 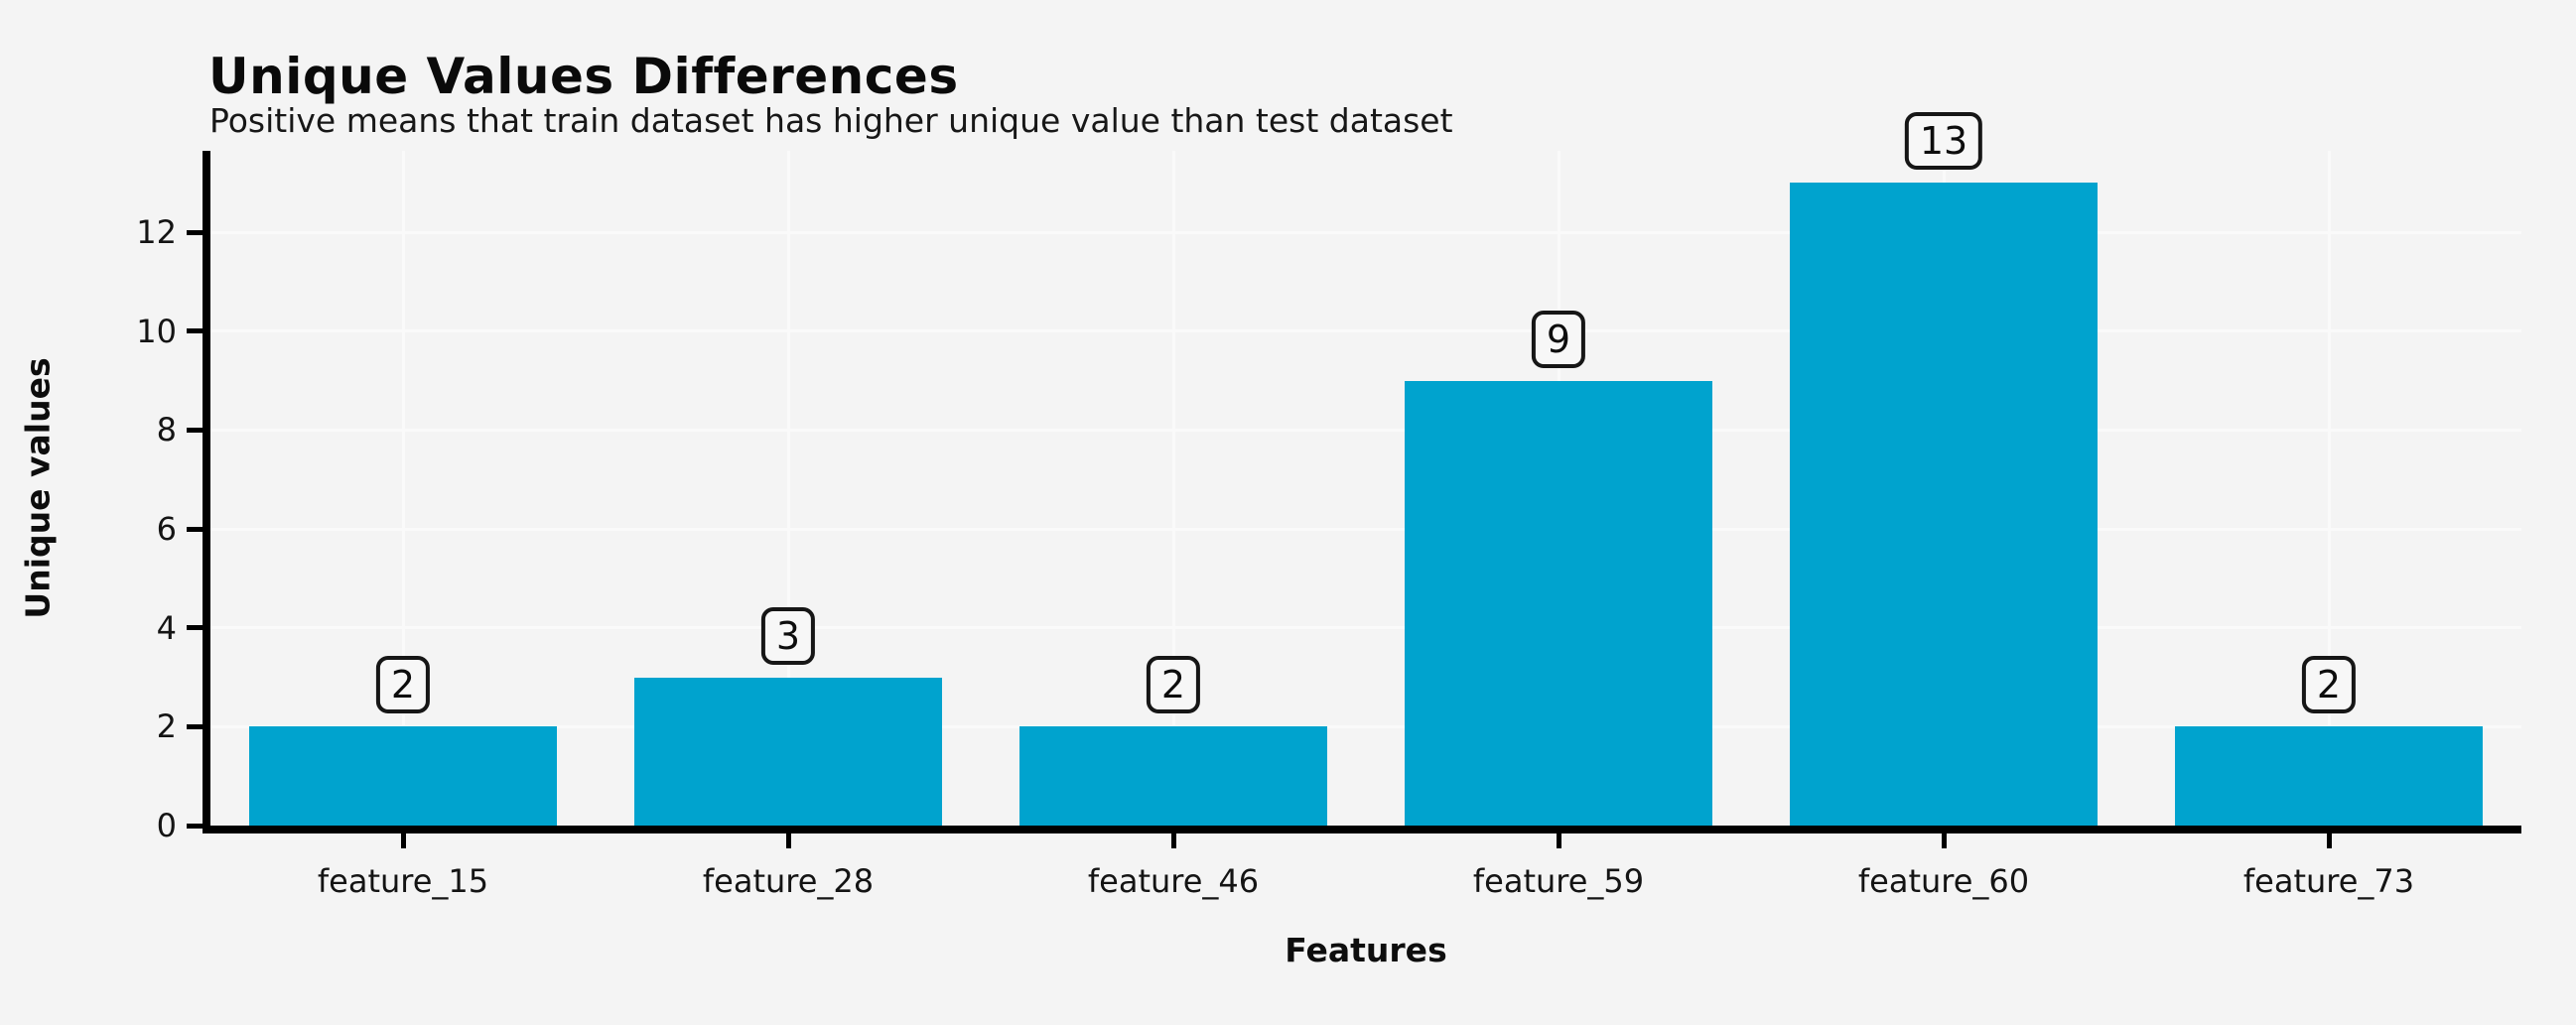 What do you see at coordinates (38, 488) in the screenshot?
I see `y-axis-label: Unique values` at bounding box center [38, 488].